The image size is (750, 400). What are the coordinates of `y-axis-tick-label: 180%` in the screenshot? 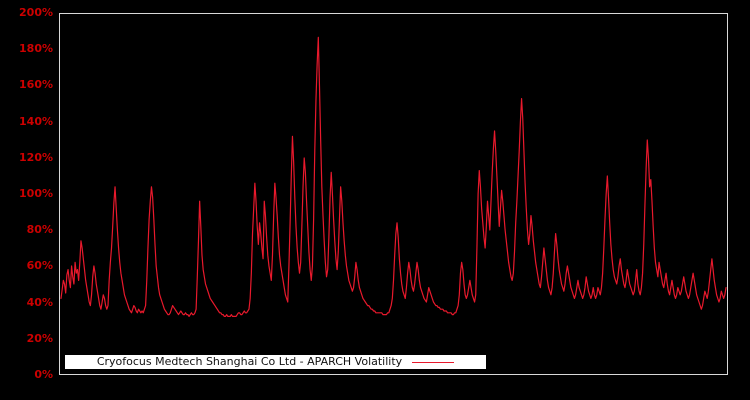 It's located at (36, 49).